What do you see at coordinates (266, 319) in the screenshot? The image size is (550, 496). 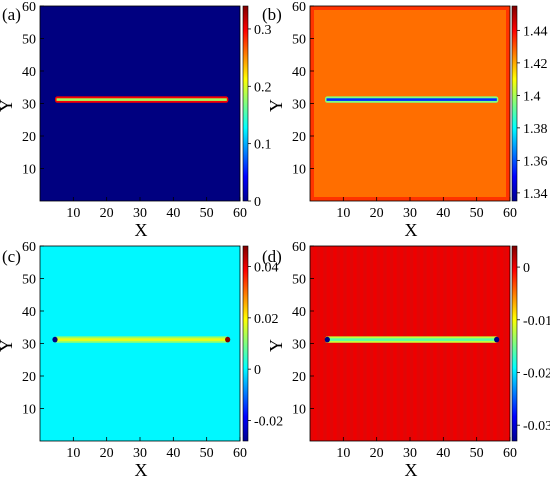 I see `colorbar-tick-label: 0.02` at bounding box center [266, 319].